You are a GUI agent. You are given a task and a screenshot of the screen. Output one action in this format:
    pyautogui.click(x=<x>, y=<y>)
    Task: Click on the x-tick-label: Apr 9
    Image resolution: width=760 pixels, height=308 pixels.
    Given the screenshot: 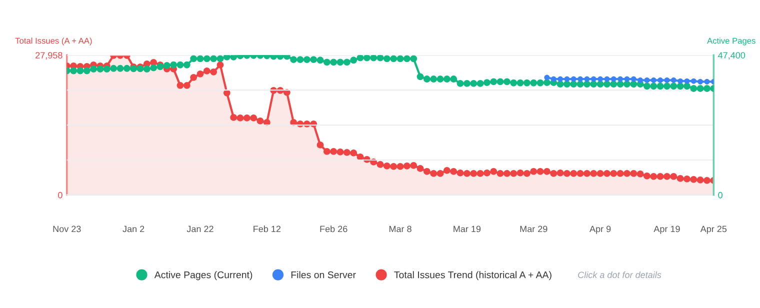 What is the action you would take?
    pyautogui.click(x=600, y=230)
    